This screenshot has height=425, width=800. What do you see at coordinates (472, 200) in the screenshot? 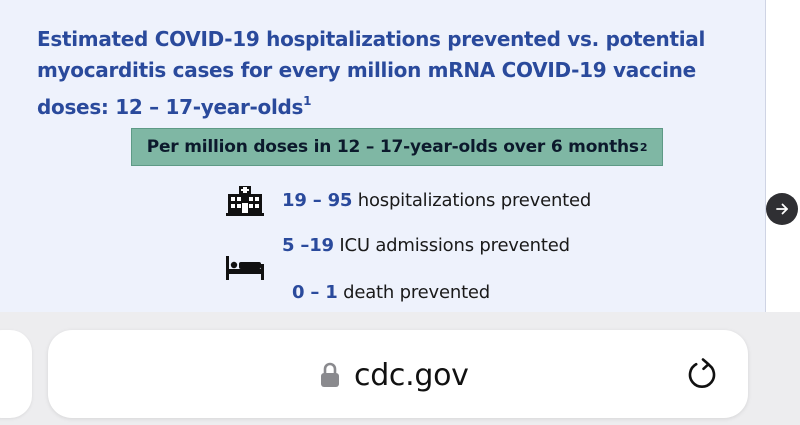
I see `stat-hospitalizations-label: hospitalizations prevented` at bounding box center [472, 200].